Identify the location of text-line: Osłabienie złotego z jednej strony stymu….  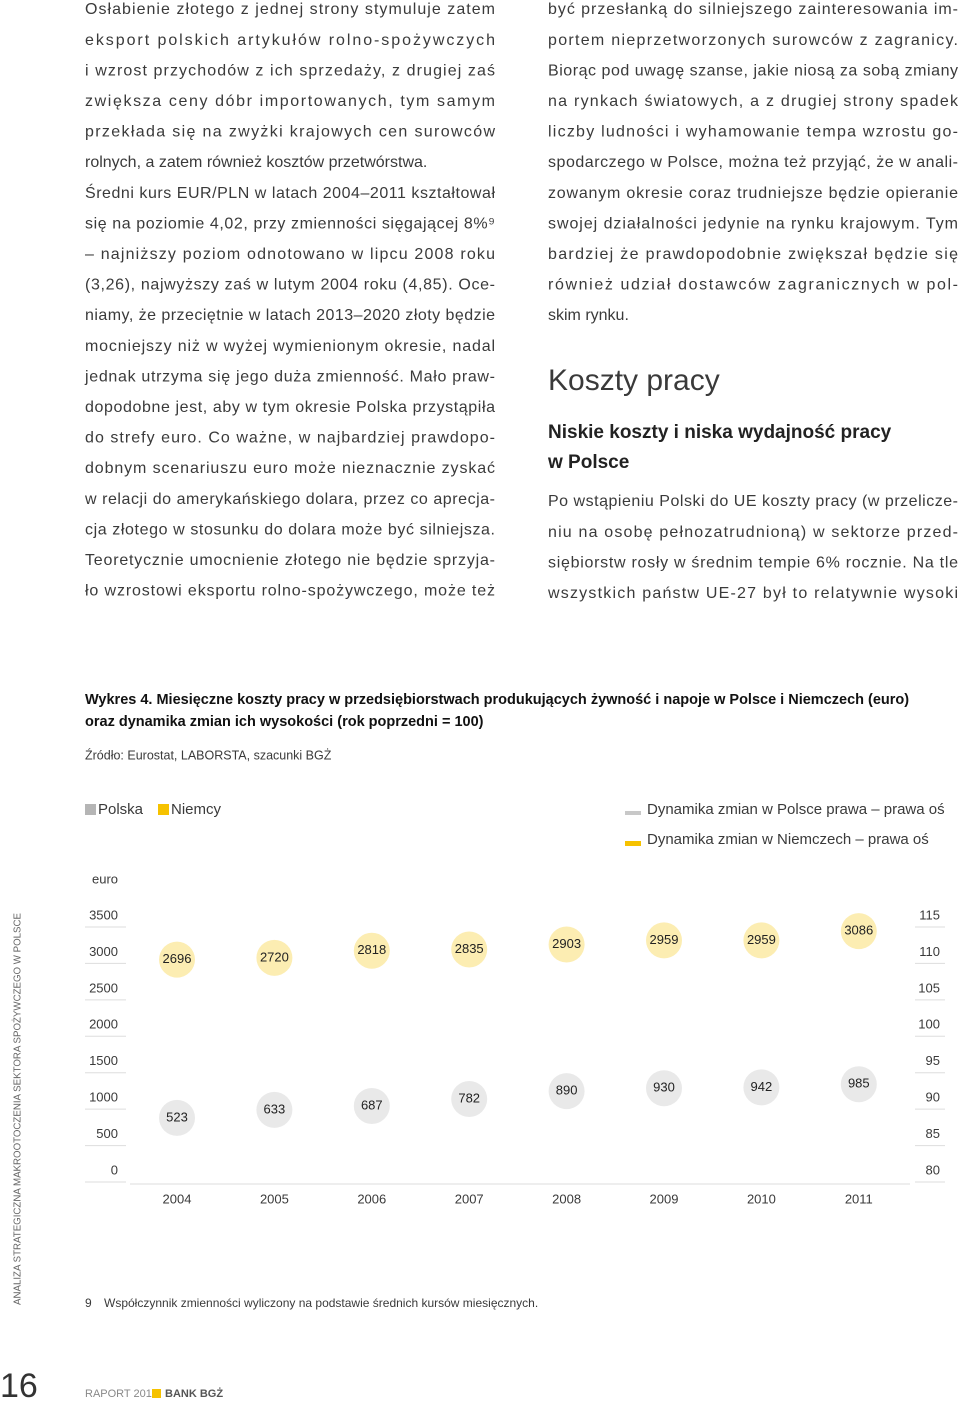
(290, 9).